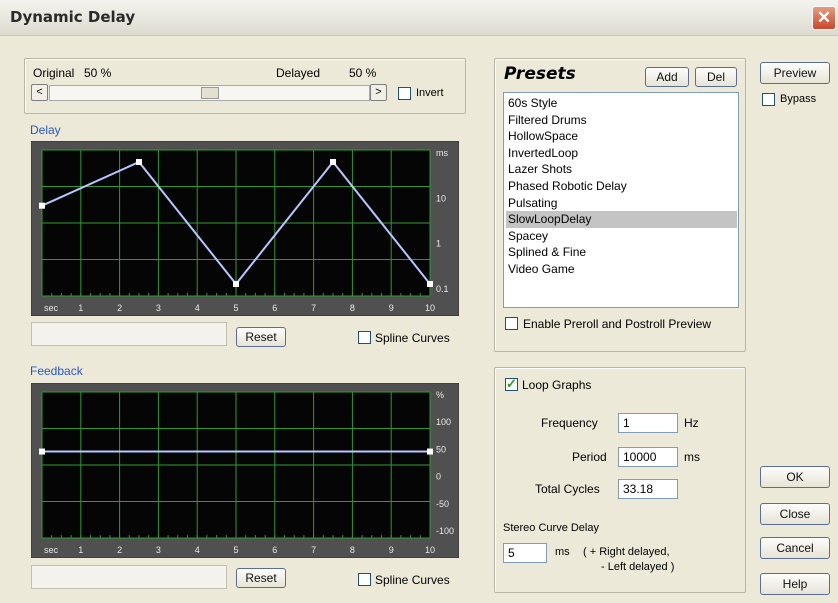  I want to click on feedback-y-tick-label: 100, so click(443, 422).